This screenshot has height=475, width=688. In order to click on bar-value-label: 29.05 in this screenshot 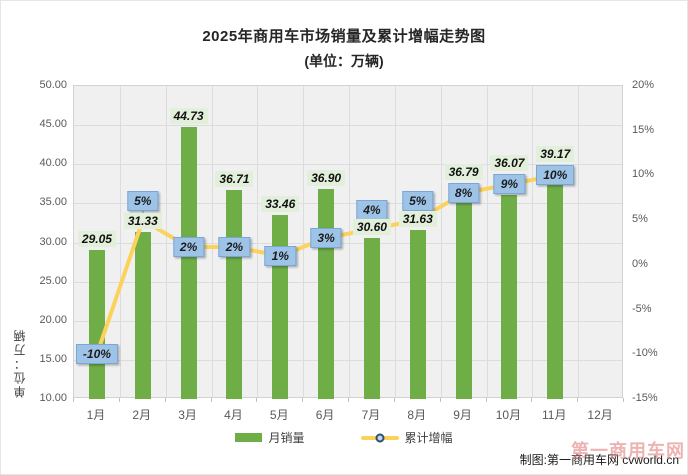, I will do `click(96, 238)`.